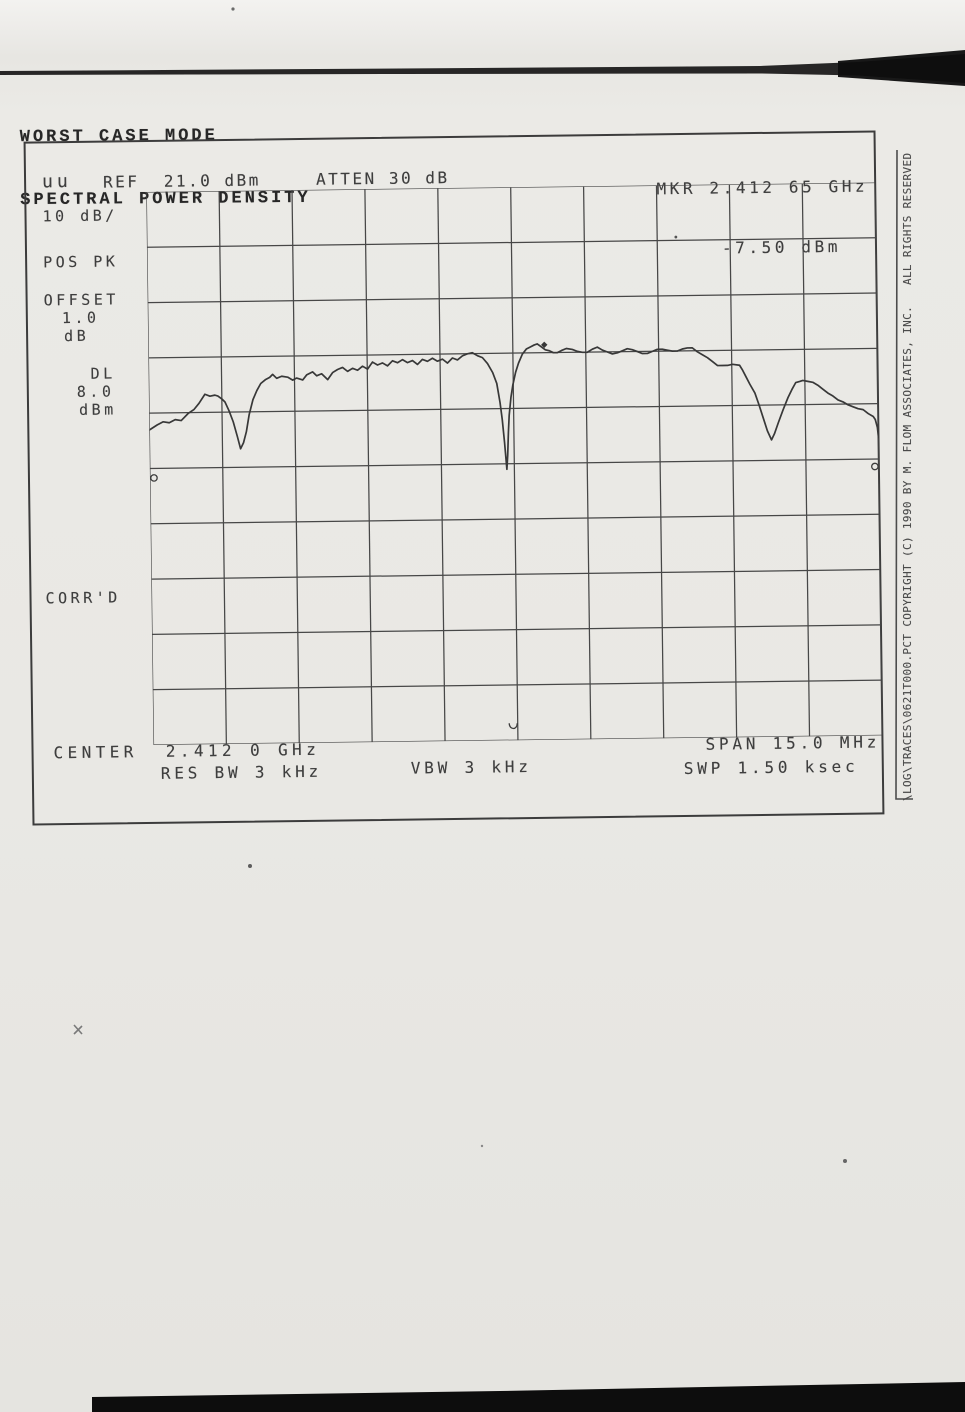 Image resolution: width=965 pixels, height=1412 pixels. I want to click on ref-level-label: REF 21.0 dBm, so click(181, 181).